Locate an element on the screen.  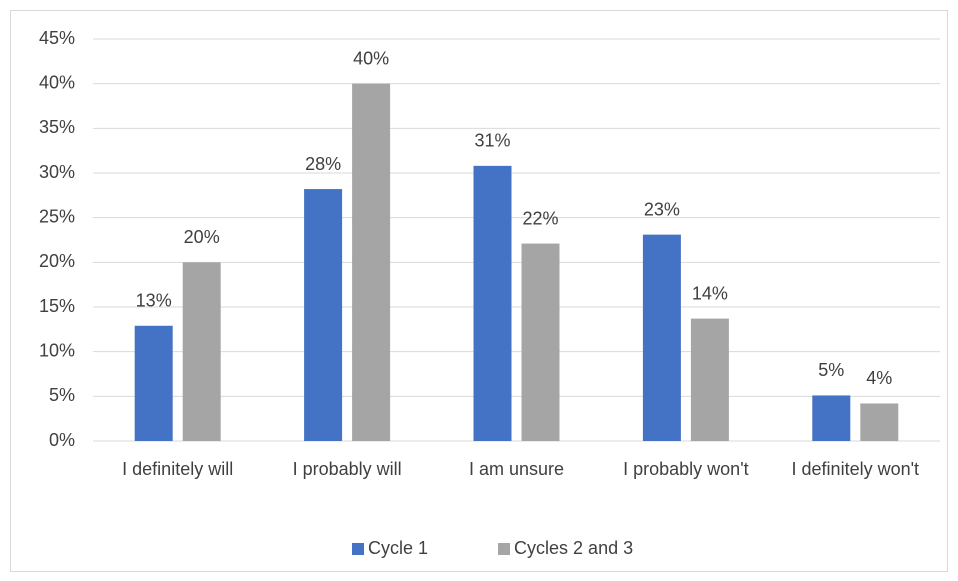
y-tick-label: 20% is located at coordinates (57, 261).